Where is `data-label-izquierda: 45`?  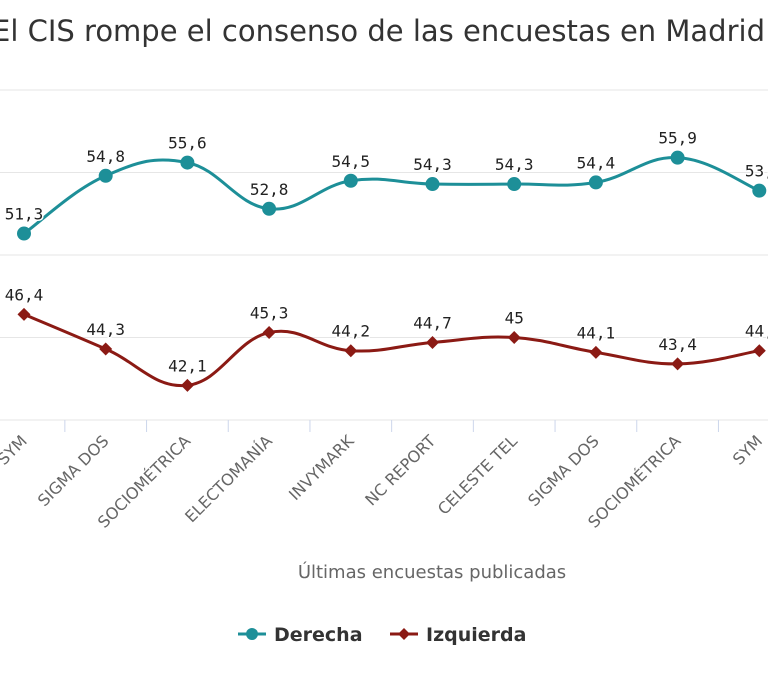 data-label-izquierda: 45 is located at coordinates (514, 318).